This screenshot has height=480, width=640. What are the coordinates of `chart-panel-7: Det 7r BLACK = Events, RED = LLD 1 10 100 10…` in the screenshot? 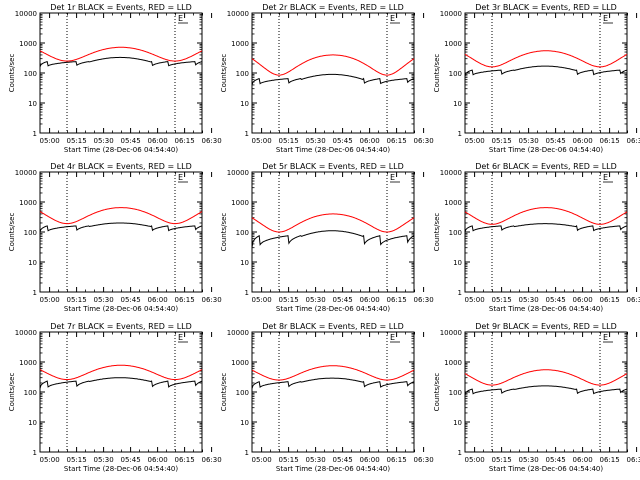 It's located at (115, 397).